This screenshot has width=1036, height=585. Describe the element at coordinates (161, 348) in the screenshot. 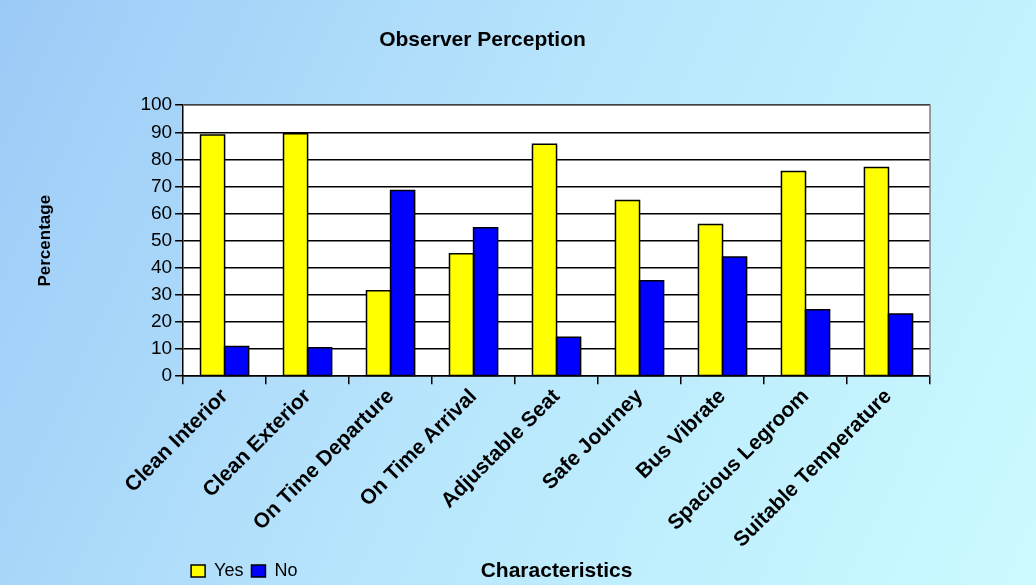

I see `y-tick-label: 10` at that location.